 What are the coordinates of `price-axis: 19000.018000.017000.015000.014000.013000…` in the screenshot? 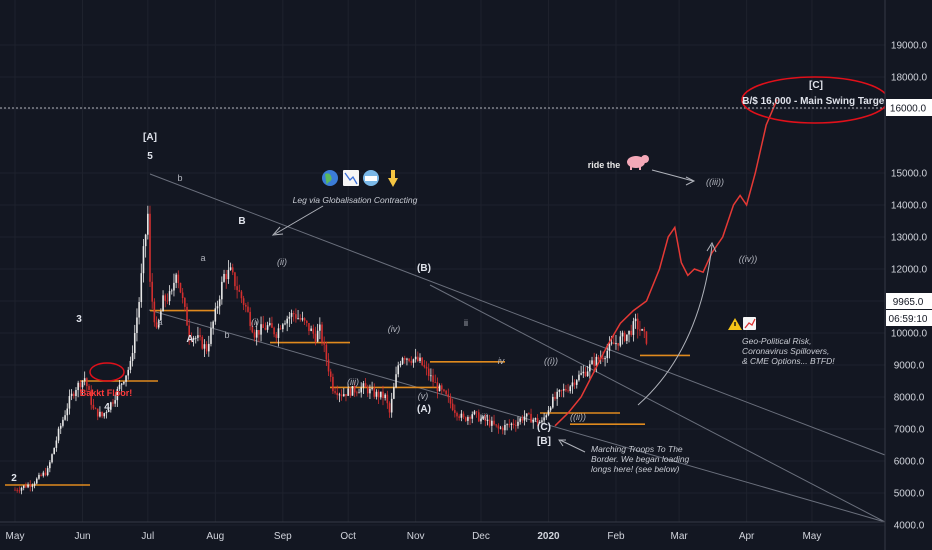 It's located at (908, 275).